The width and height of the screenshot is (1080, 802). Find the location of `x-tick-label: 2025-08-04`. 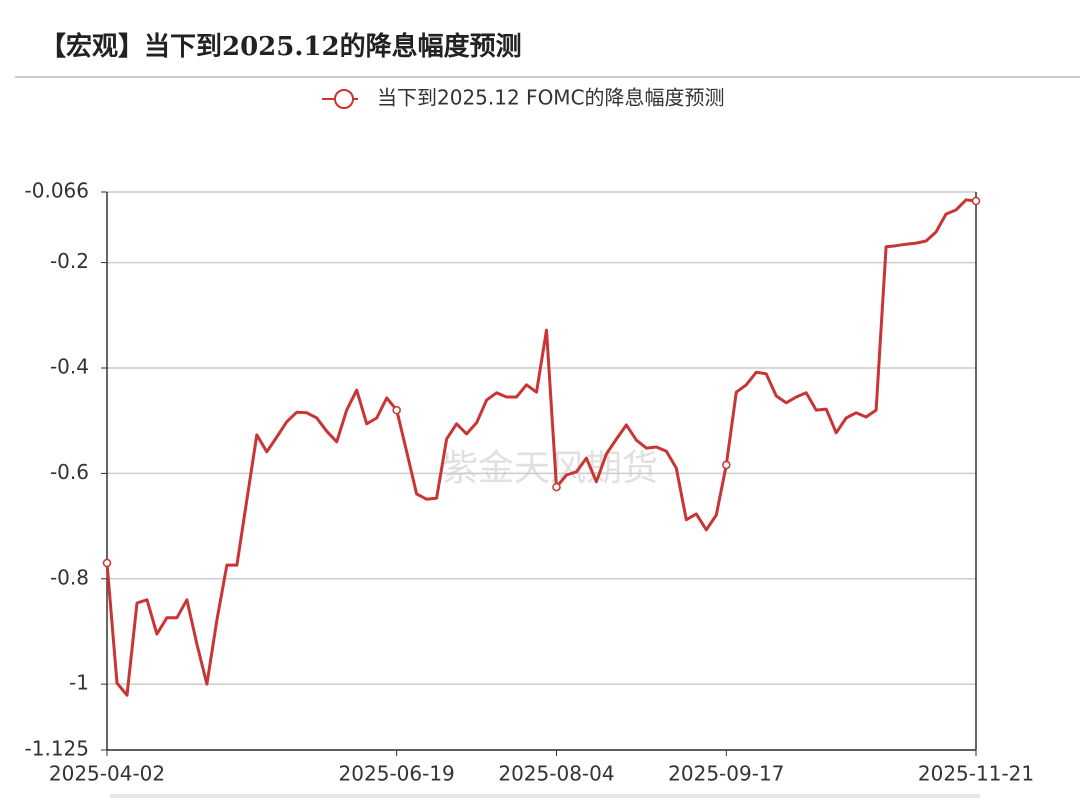

x-tick-label: 2025-08-04 is located at coordinates (556, 774).